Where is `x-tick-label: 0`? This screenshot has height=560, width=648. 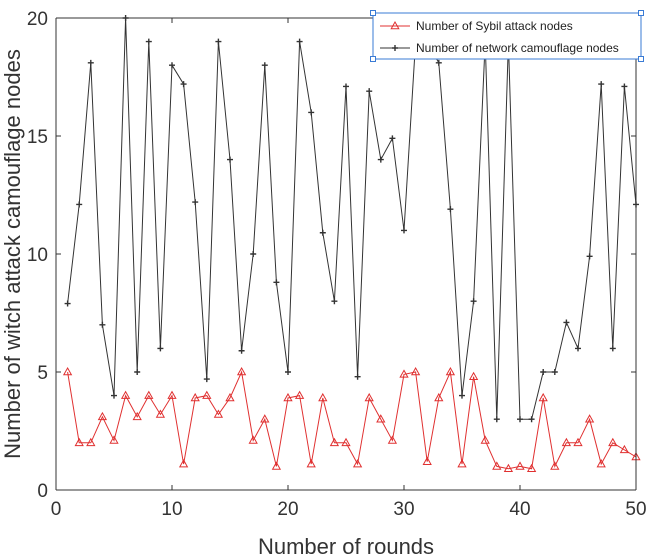 x-tick-label: 0 is located at coordinates (56, 509).